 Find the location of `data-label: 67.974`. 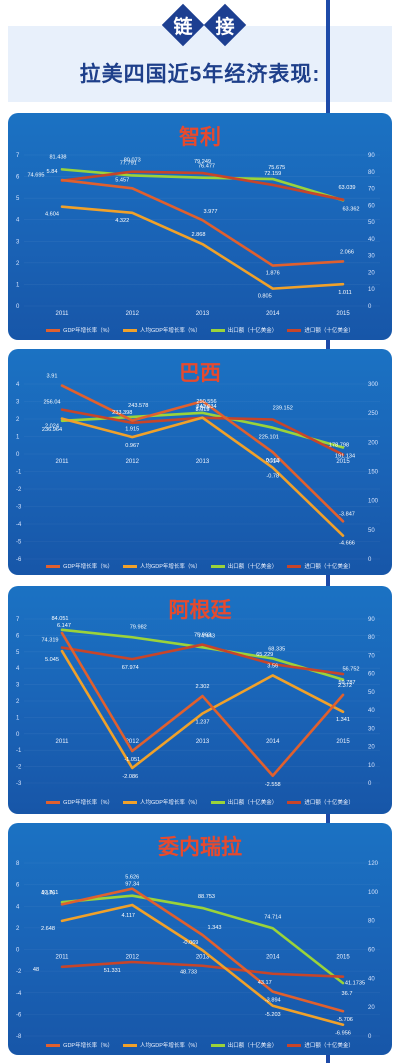

data-label: 67.974 is located at coordinates (130, 668).